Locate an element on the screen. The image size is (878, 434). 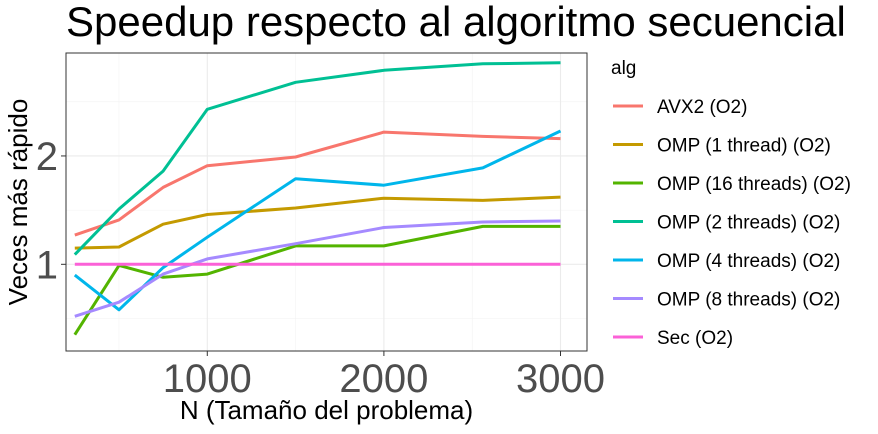
x-tick-label: 3000 is located at coordinates (560, 379).